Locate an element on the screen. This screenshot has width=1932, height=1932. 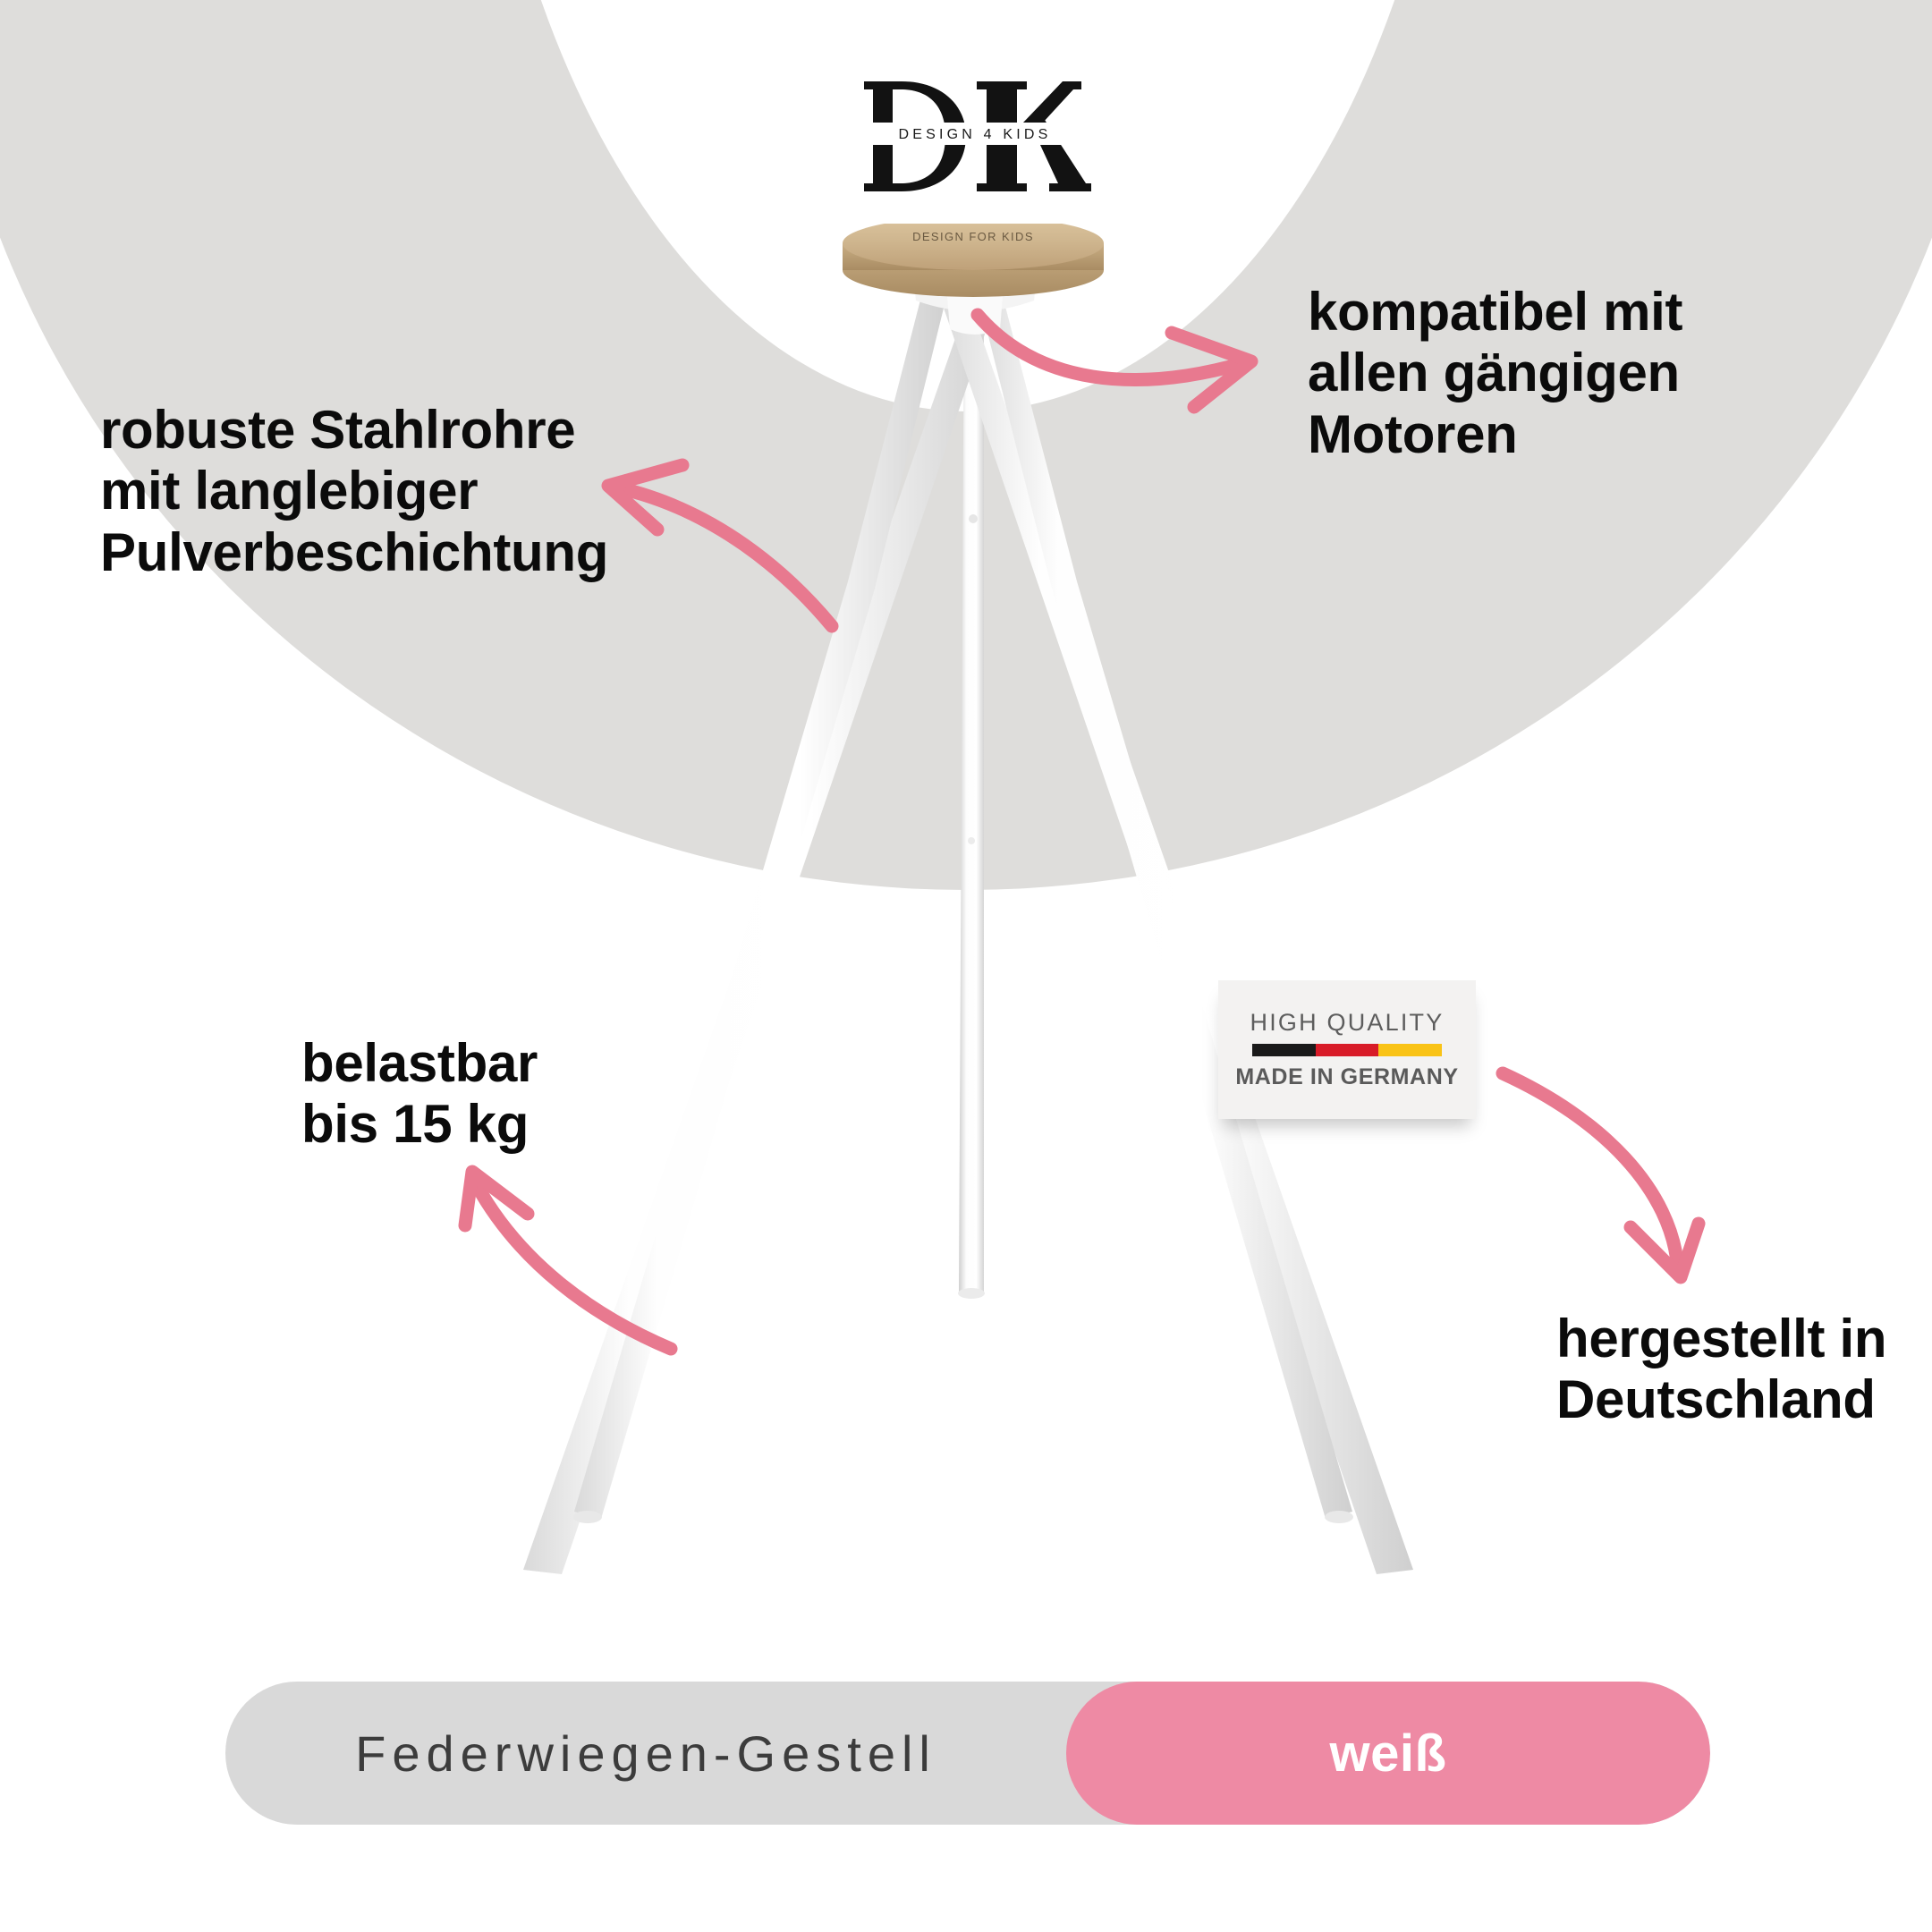
product-variant-bar: Federwiegen-Gestell weiß is located at coordinates (967, 1753).